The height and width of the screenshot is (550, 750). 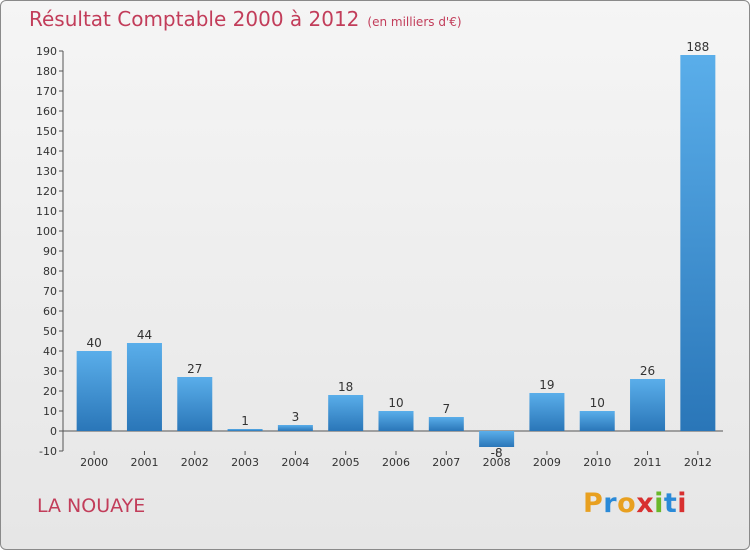 I want to click on bar-2002, so click(x=195, y=404).